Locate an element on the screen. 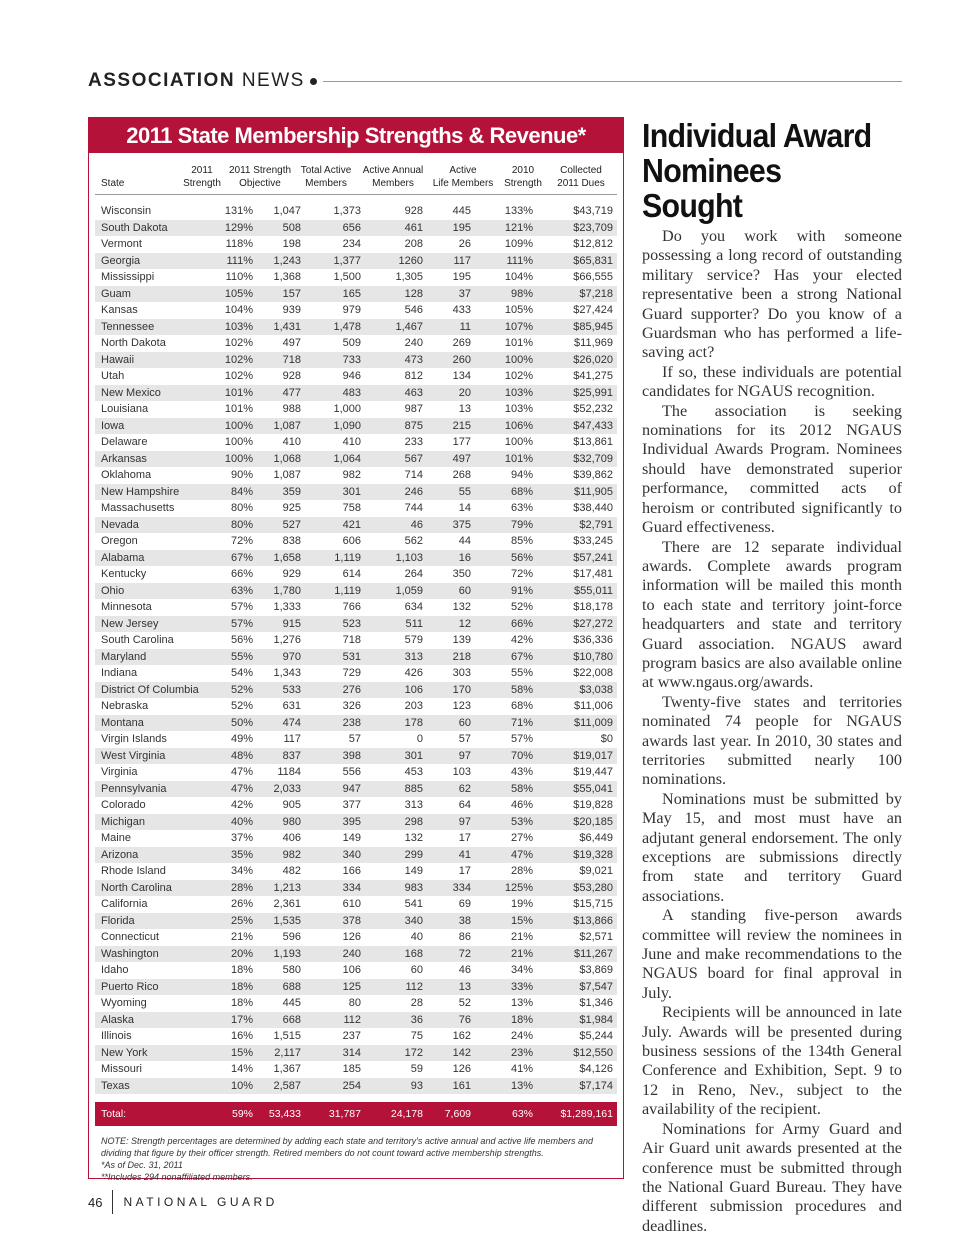 This screenshot has height=1251, width=960. column-header-line: 2010 is located at coordinates (523, 170).